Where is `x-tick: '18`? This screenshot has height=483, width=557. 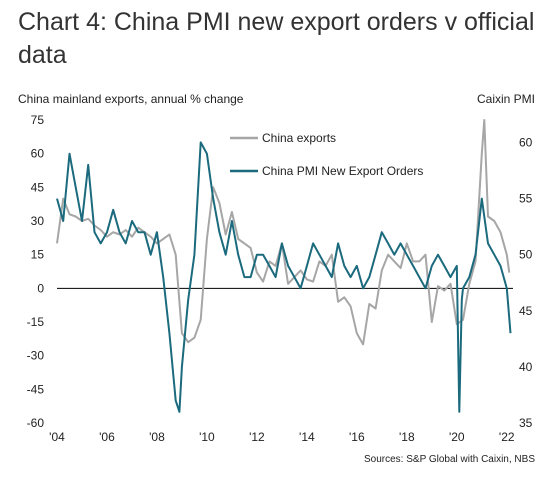
x-tick: '18 is located at coordinates (407, 437).